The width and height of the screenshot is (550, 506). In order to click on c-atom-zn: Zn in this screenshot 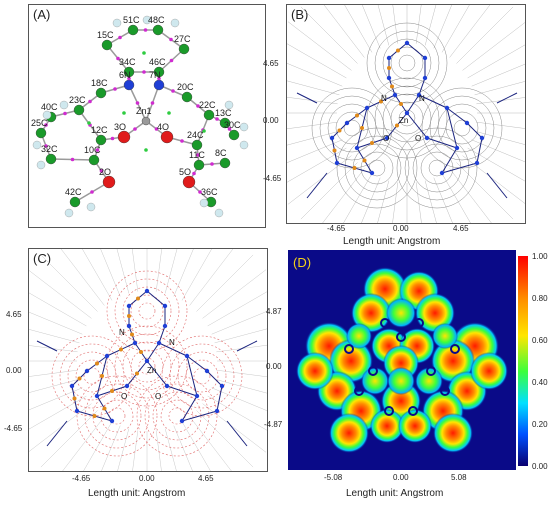, I will do `click(151, 370)`.